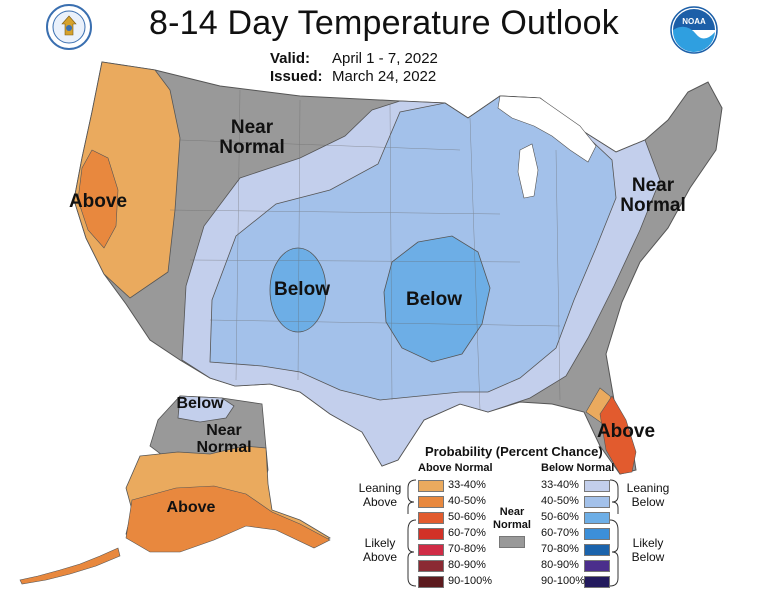 The height and width of the screenshot is (593, 768). Describe the element at coordinates (69, 27) in the screenshot. I see `dept-of-commerce-seal-icon` at that location.